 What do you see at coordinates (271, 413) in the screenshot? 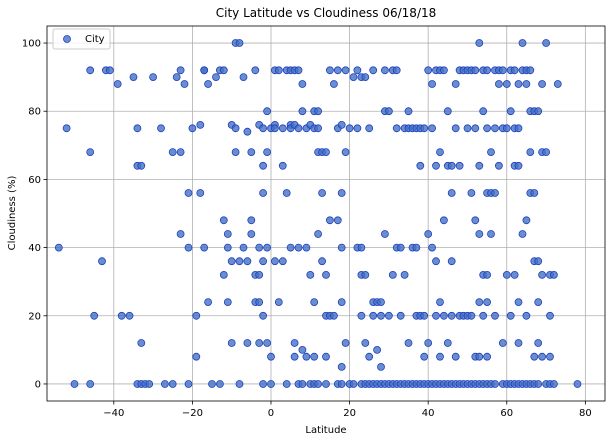
I see `x-tick-label: 0` at bounding box center [271, 413].